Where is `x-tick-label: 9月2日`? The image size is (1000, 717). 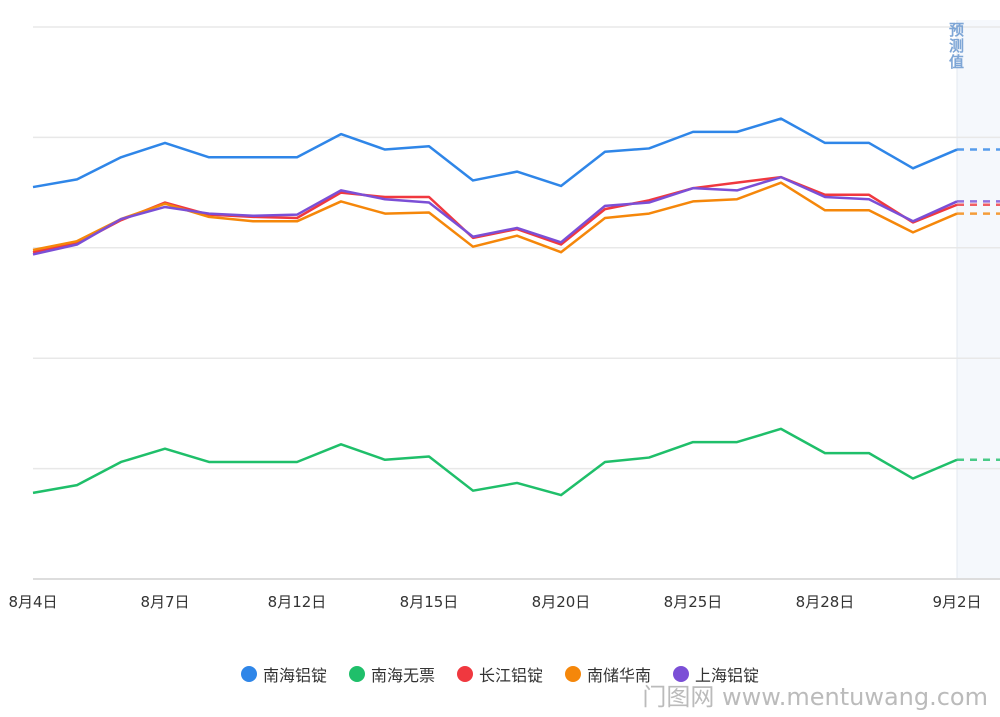
x-tick-label: 9月2日 is located at coordinates (956, 602).